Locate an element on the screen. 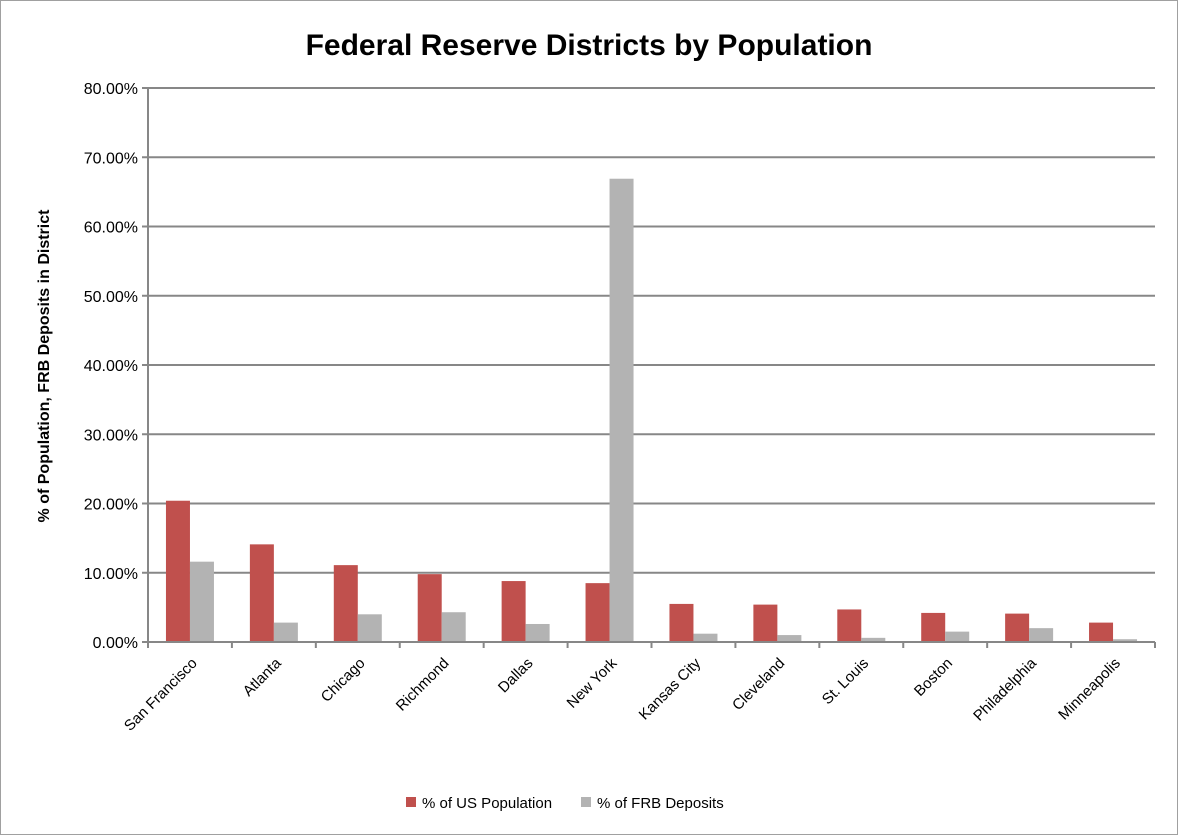 This screenshot has width=1178, height=839. x-tick-label: Boston is located at coordinates (933, 677).